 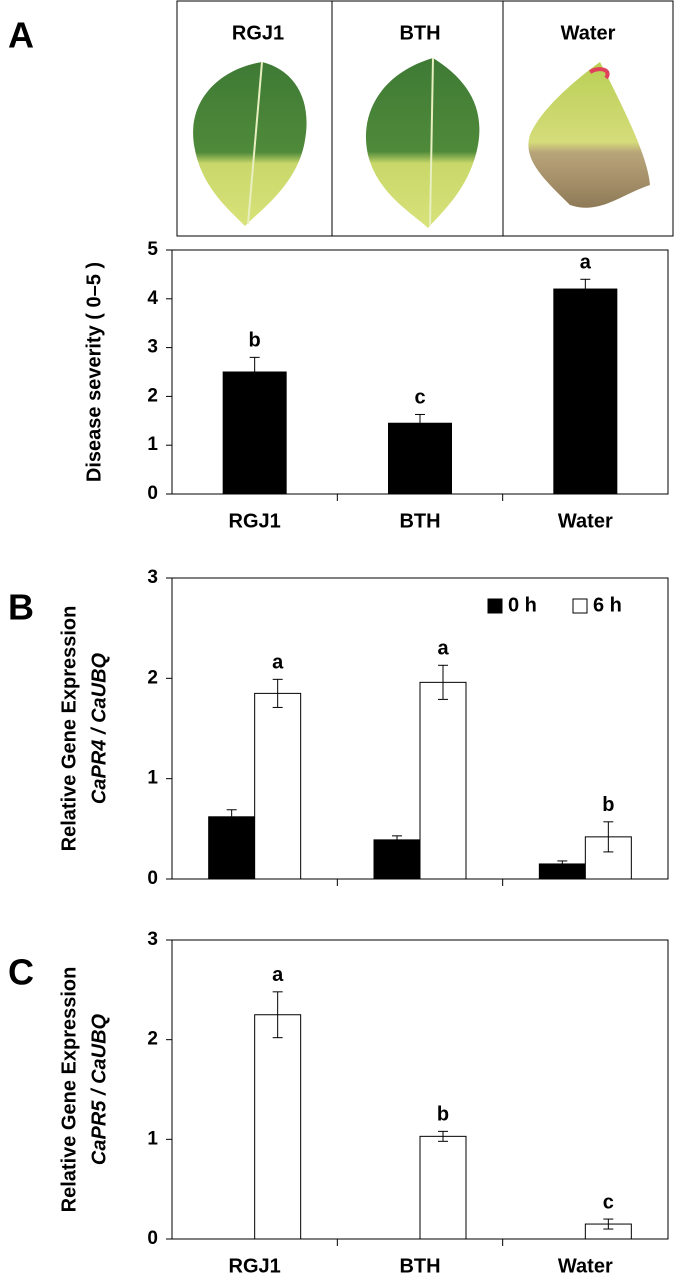 What do you see at coordinates (21, 35) in the screenshot?
I see `panel-label: A` at bounding box center [21, 35].